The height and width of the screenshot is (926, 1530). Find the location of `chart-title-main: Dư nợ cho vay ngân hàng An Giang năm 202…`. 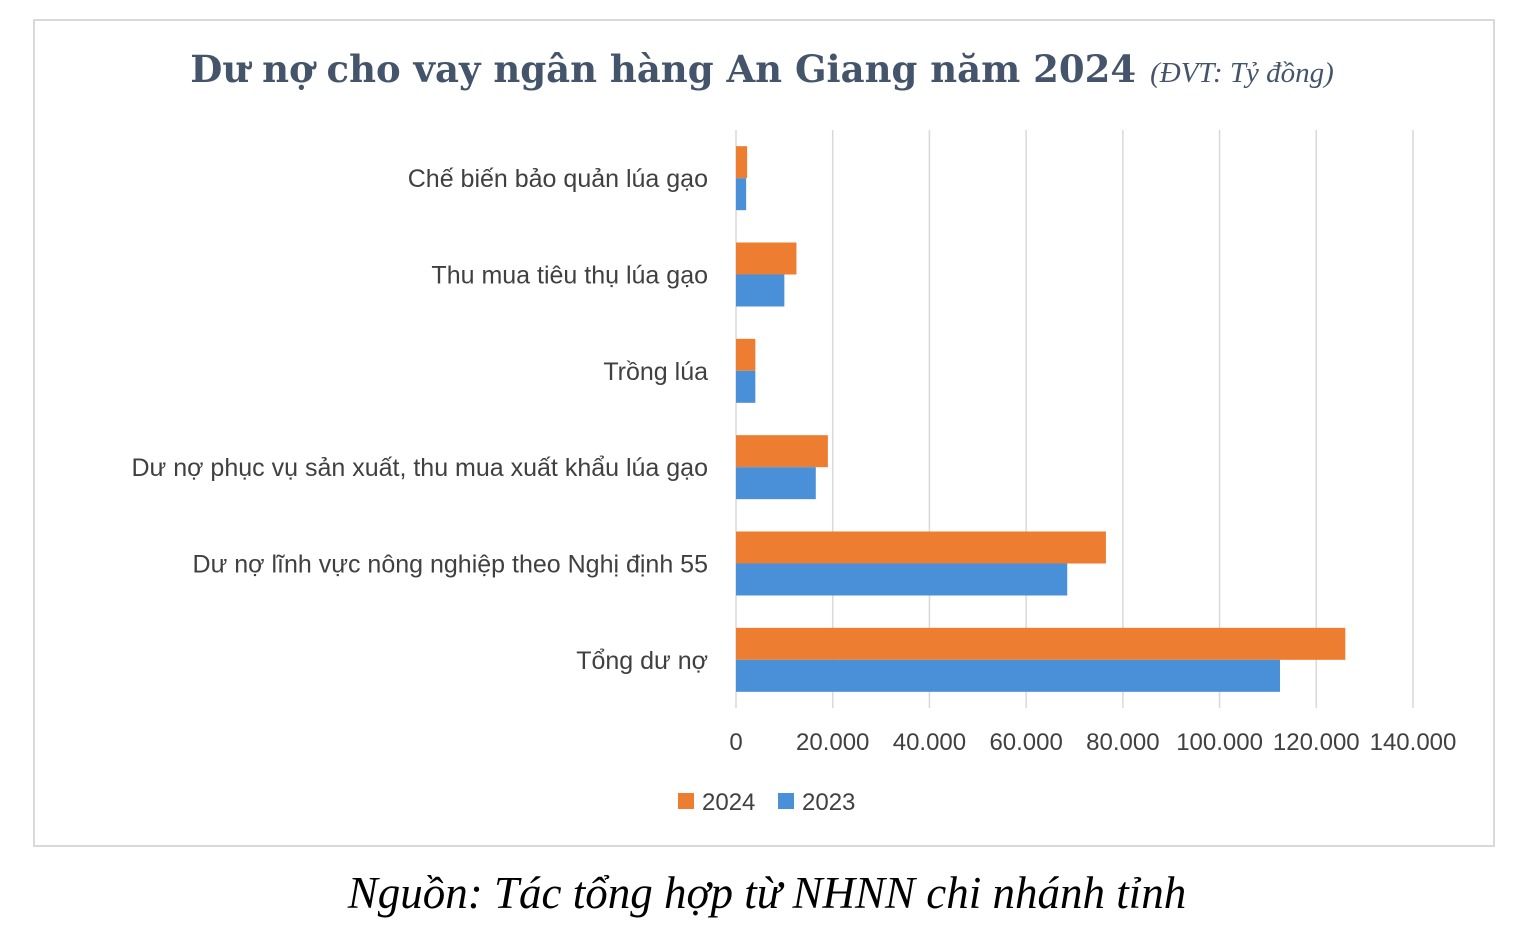

chart-title-main: Dư nợ cho vay ngân hàng An Giang năm 202… is located at coordinates (663, 69).